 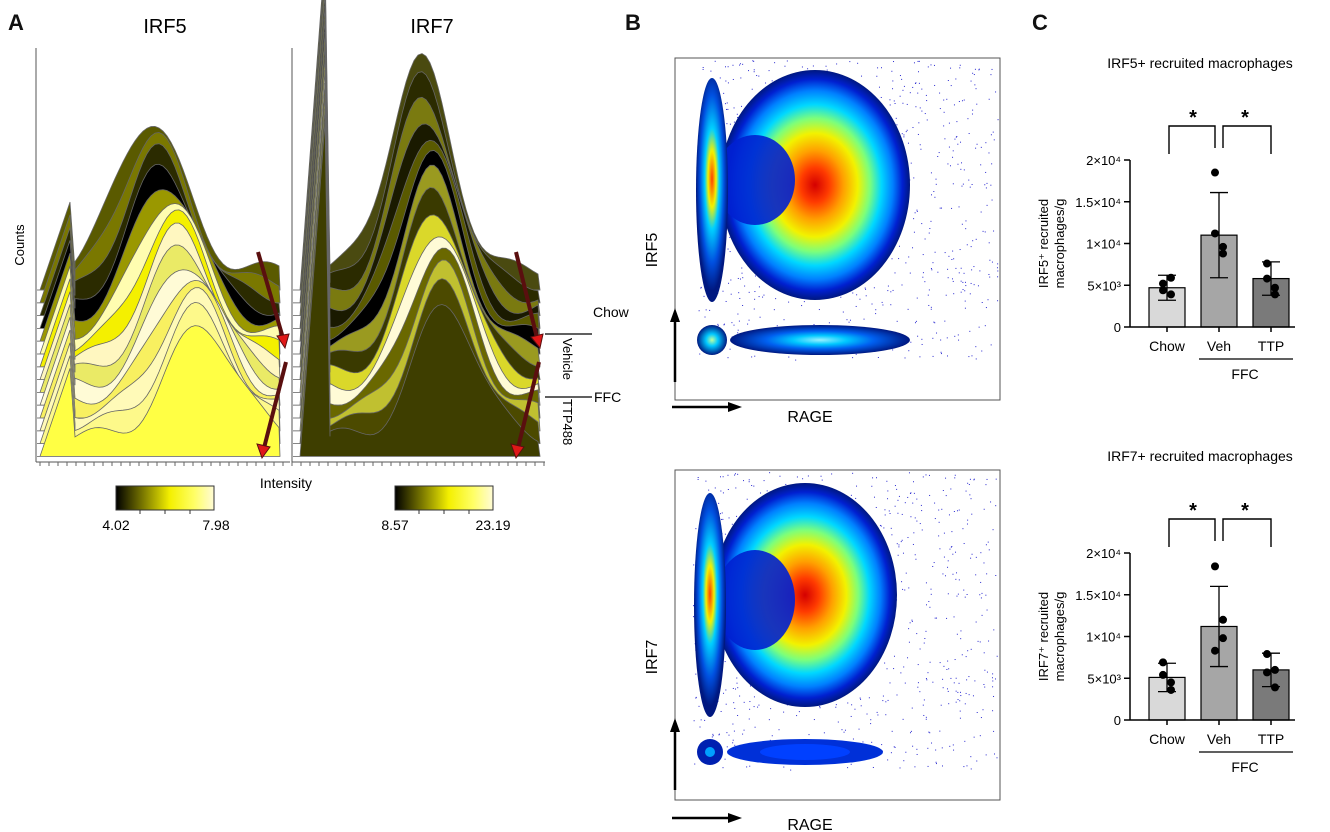 What do you see at coordinates (1117, 720) in the screenshot?
I see `y-tick-label: 0` at bounding box center [1117, 720].